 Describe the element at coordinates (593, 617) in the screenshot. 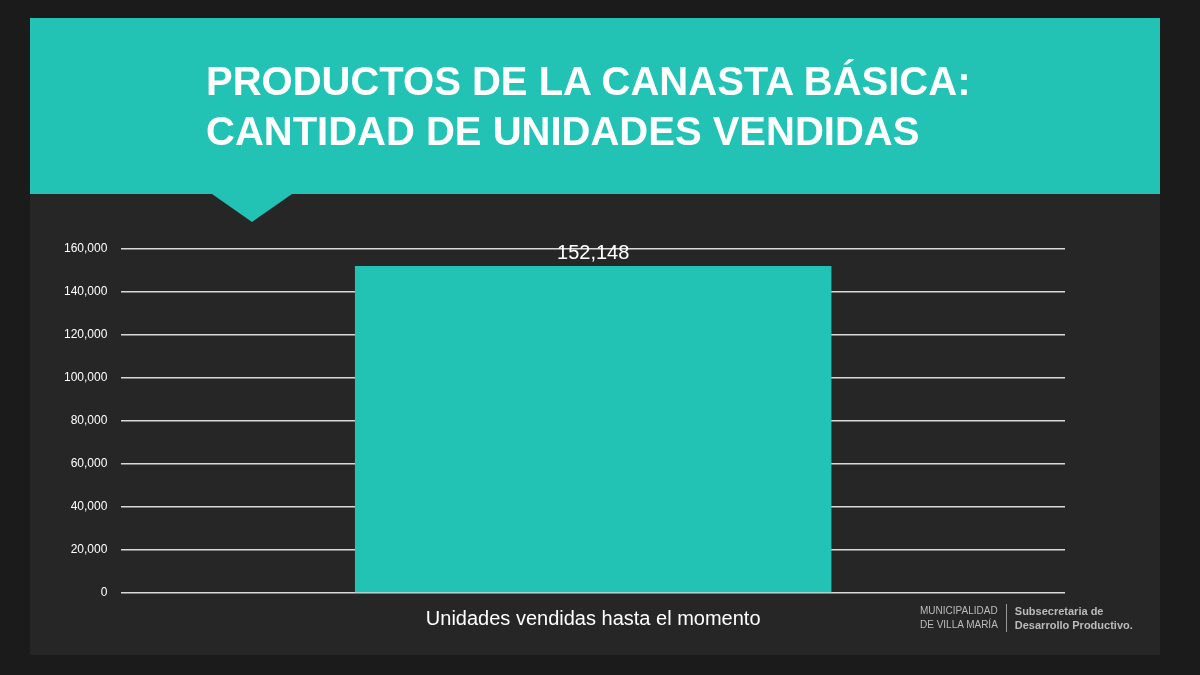

I see `x-tick-label: Unidades vendidas hasta el momento` at that location.